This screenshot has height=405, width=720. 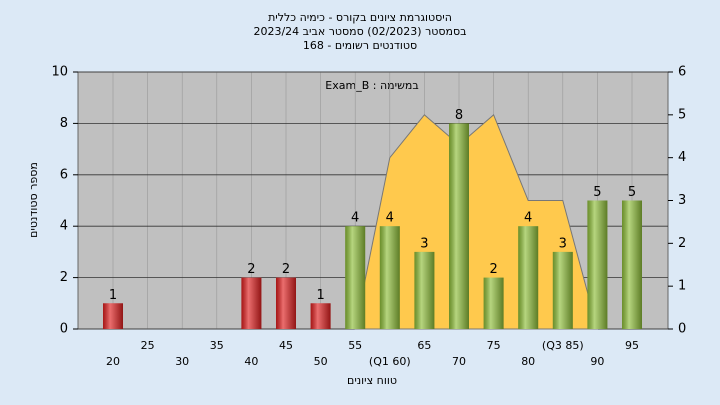 What do you see at coordinates (632, 345) in the screenshot?
I see `x-tick-label: 95` at bounding box center [632, 345].